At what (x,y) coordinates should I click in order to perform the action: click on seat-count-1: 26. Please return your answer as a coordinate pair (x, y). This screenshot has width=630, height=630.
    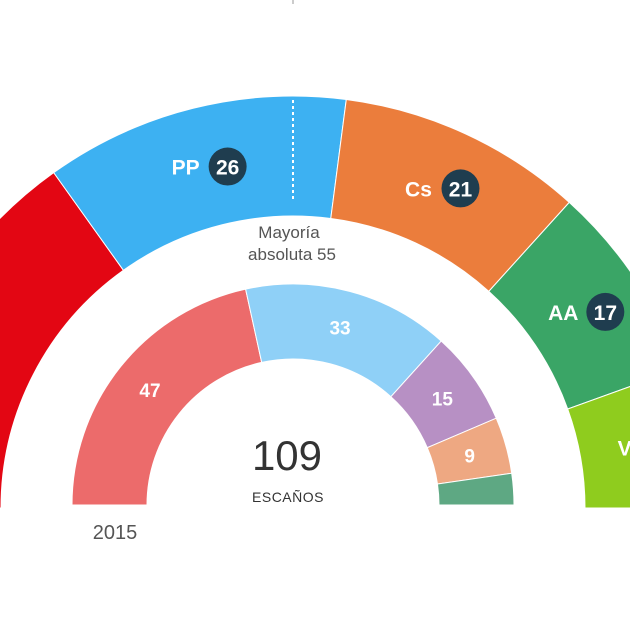
    Looking at the image, I should click on (227, 168).